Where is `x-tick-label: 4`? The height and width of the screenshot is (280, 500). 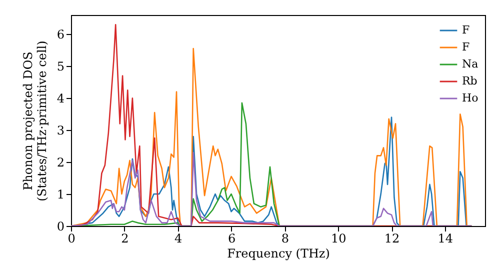
x-tick-label: 4 is located at coordinates (178, 239).